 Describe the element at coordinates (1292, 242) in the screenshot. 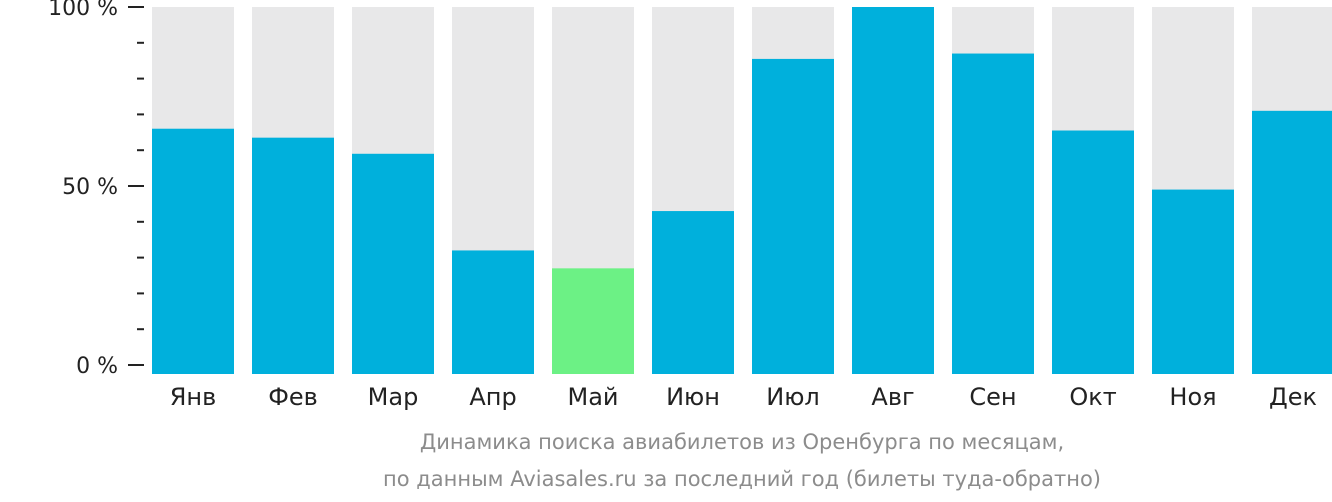

I see `bar-Дек` at that location.